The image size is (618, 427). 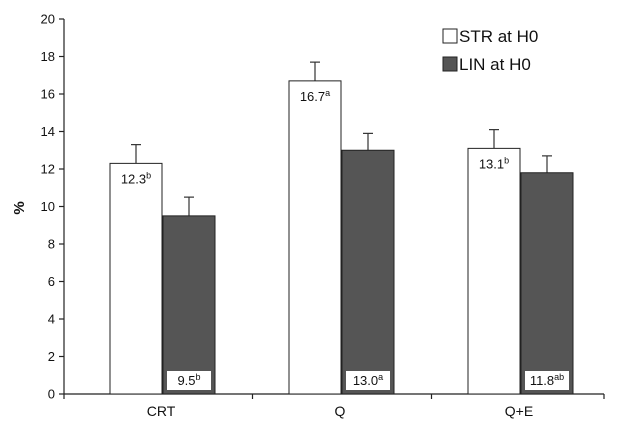 What do you see at coordinates (48, 94) in the screenshot?
I see `y-tick-label: 16` at bounding box center [48, 94].